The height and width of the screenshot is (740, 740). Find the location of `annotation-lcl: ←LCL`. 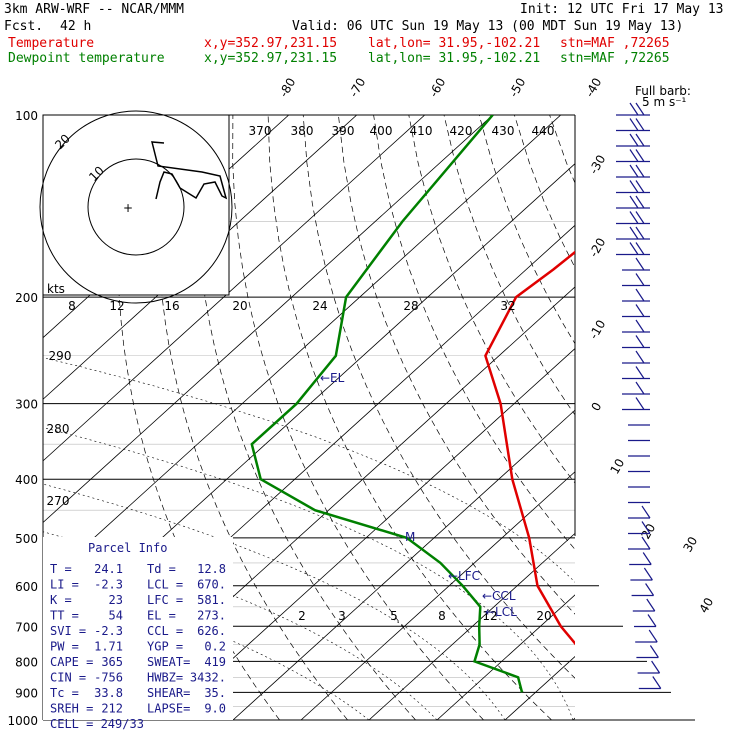

annotation-lcl: ←LCL is located at coordinates (501, 612).